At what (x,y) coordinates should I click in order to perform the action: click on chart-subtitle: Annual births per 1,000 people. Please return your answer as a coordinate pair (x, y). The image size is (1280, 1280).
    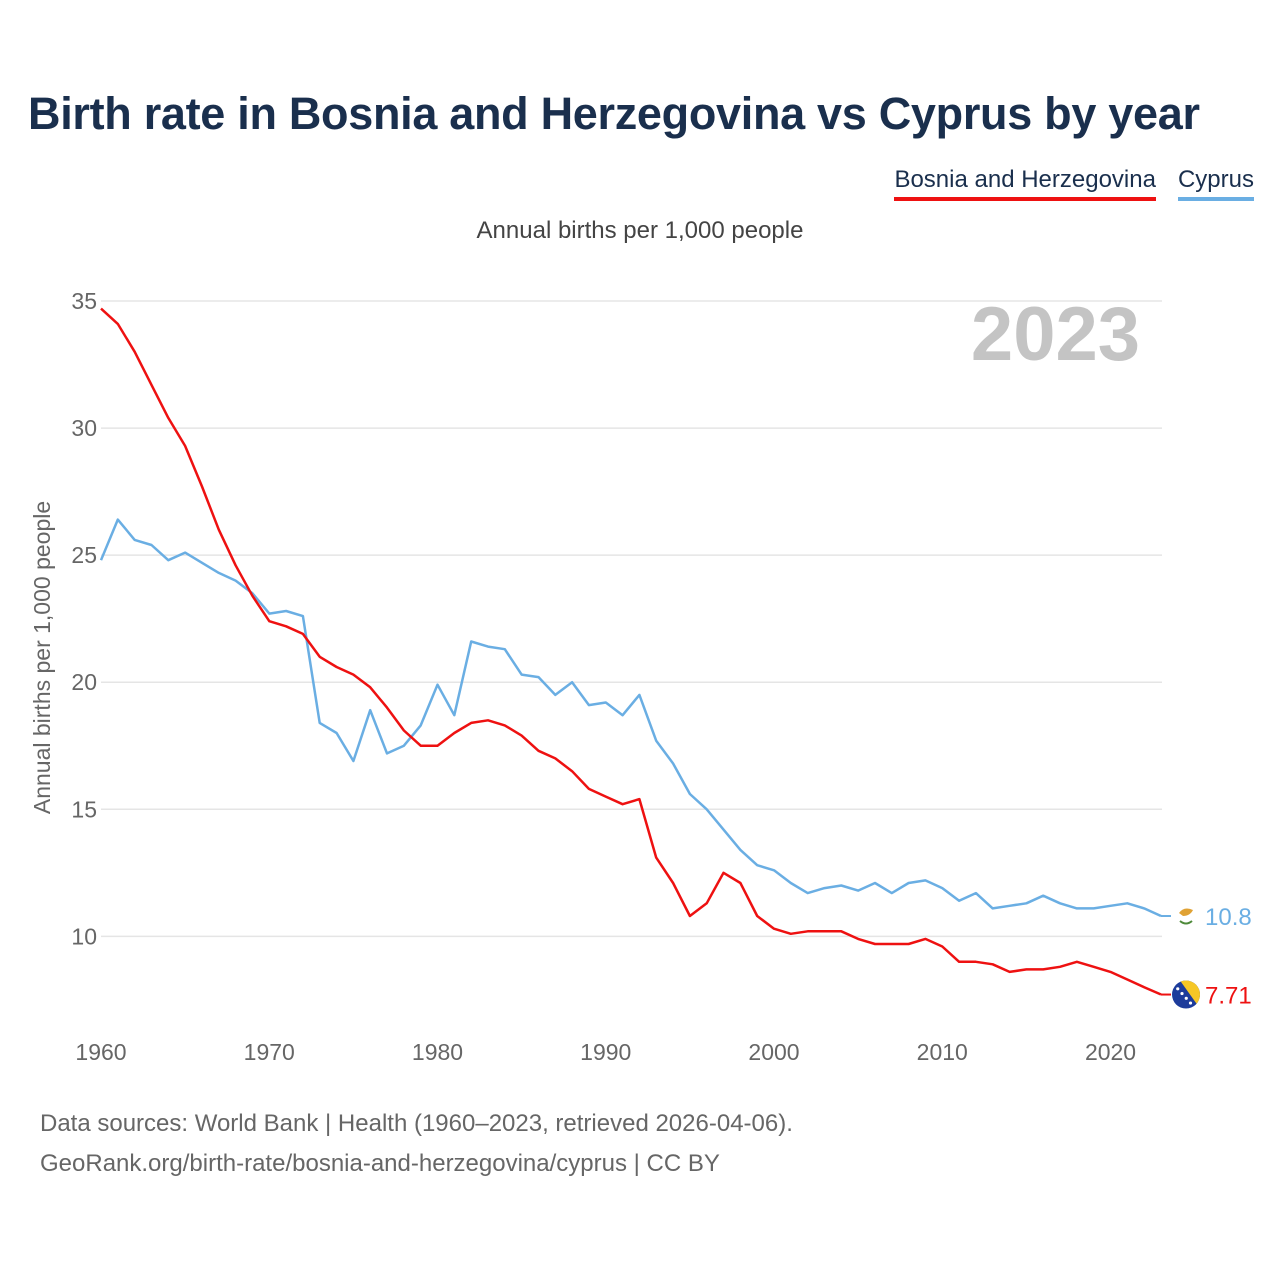
    Looking at the image, I should click on (640, 230).